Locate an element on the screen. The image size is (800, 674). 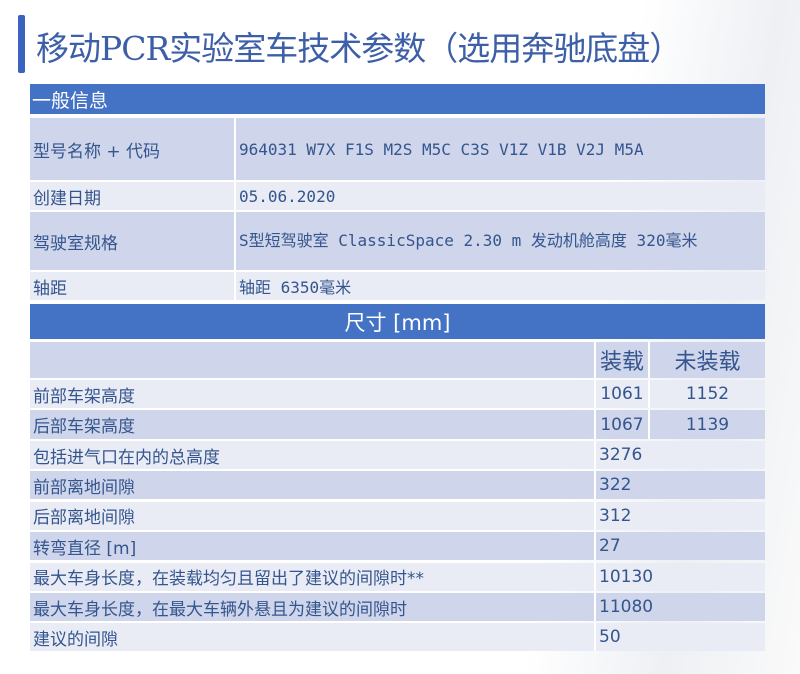
table-row: 最大车身长度，在最大车辆外悬且为建议的间隙时 11080 is located at coordinates (397, 607).